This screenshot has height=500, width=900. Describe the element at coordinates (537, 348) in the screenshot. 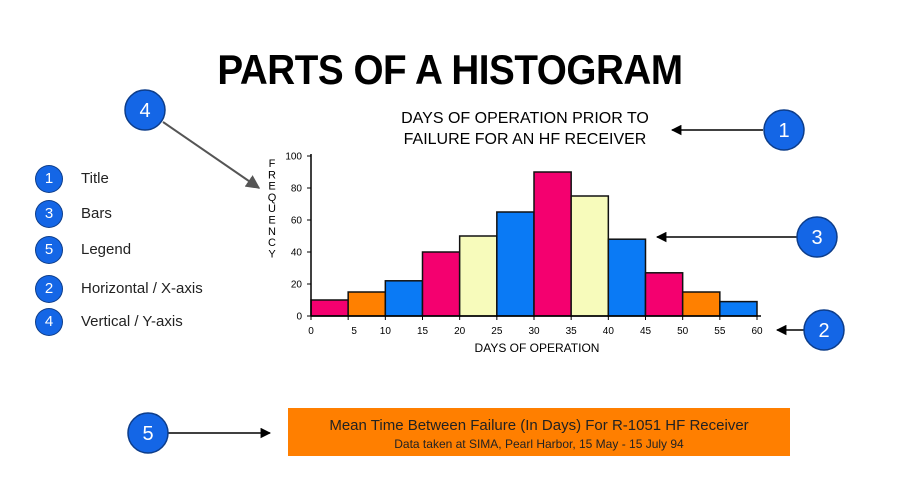

I see `x-axis-label: DAYS OF OPERATION` at that location.